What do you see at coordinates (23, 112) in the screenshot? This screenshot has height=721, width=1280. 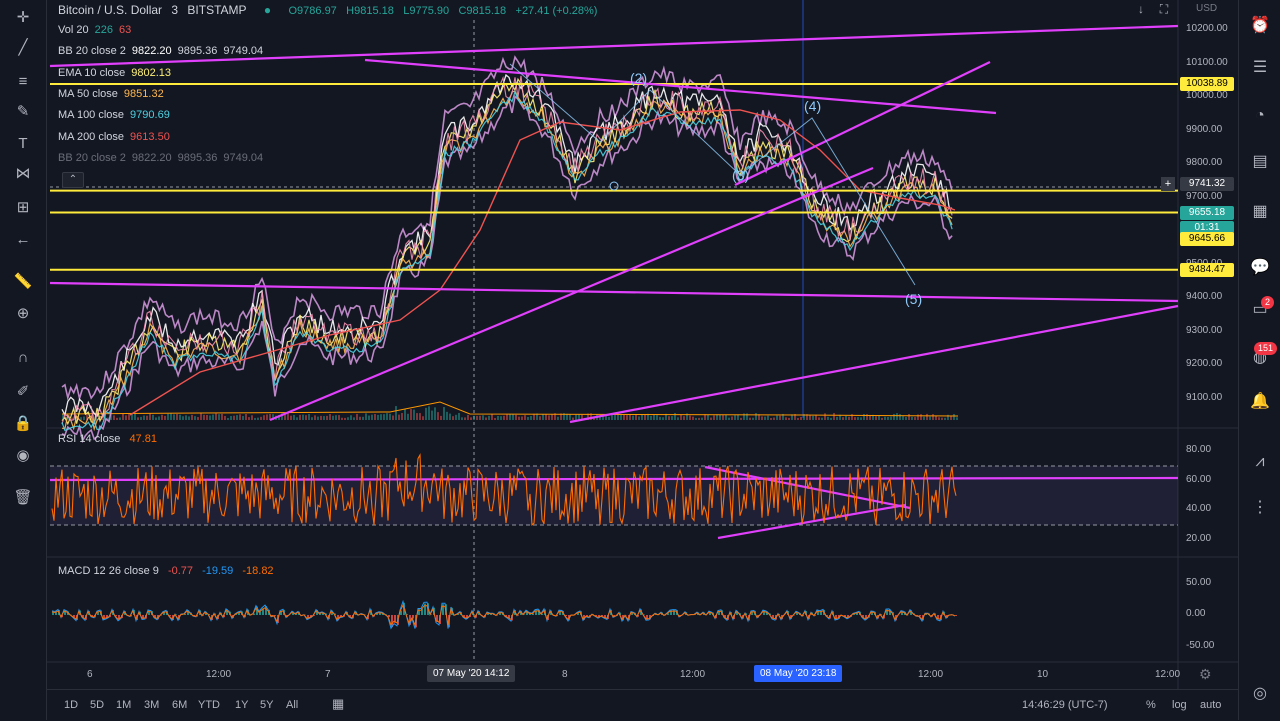 I see `brush-tool-icon: ✎` at bounding box center [23, 112].